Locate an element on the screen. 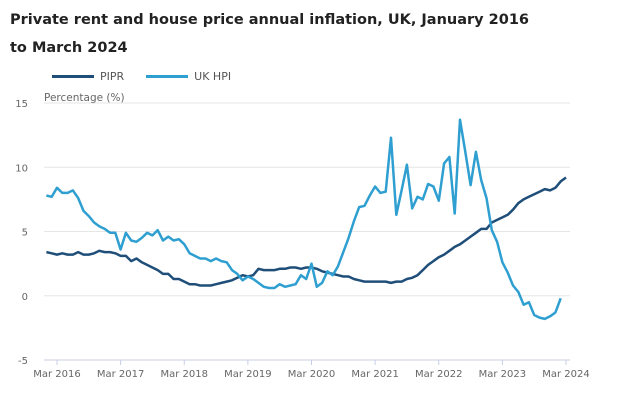 The image size is (628, 405). x-tick-label: Mar 2018 is located at coordinates (185, 374).